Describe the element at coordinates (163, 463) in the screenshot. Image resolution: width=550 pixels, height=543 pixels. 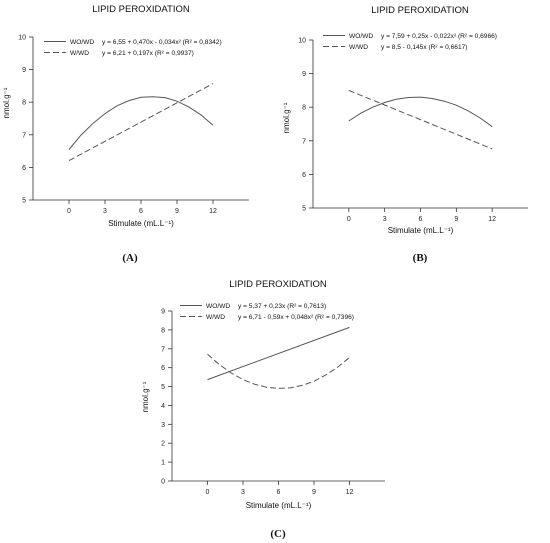
I see `y-tick-label: 1` at that location.